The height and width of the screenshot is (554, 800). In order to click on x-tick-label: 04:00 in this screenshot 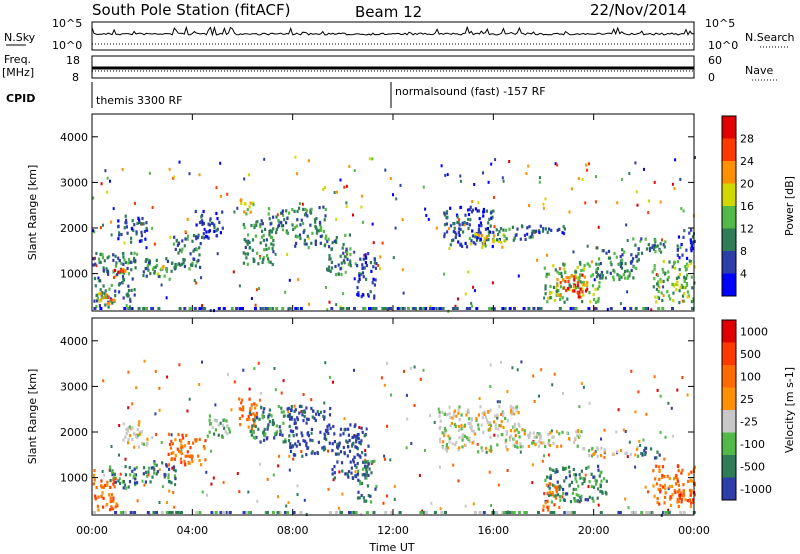, I will do `click(192, 530)`.